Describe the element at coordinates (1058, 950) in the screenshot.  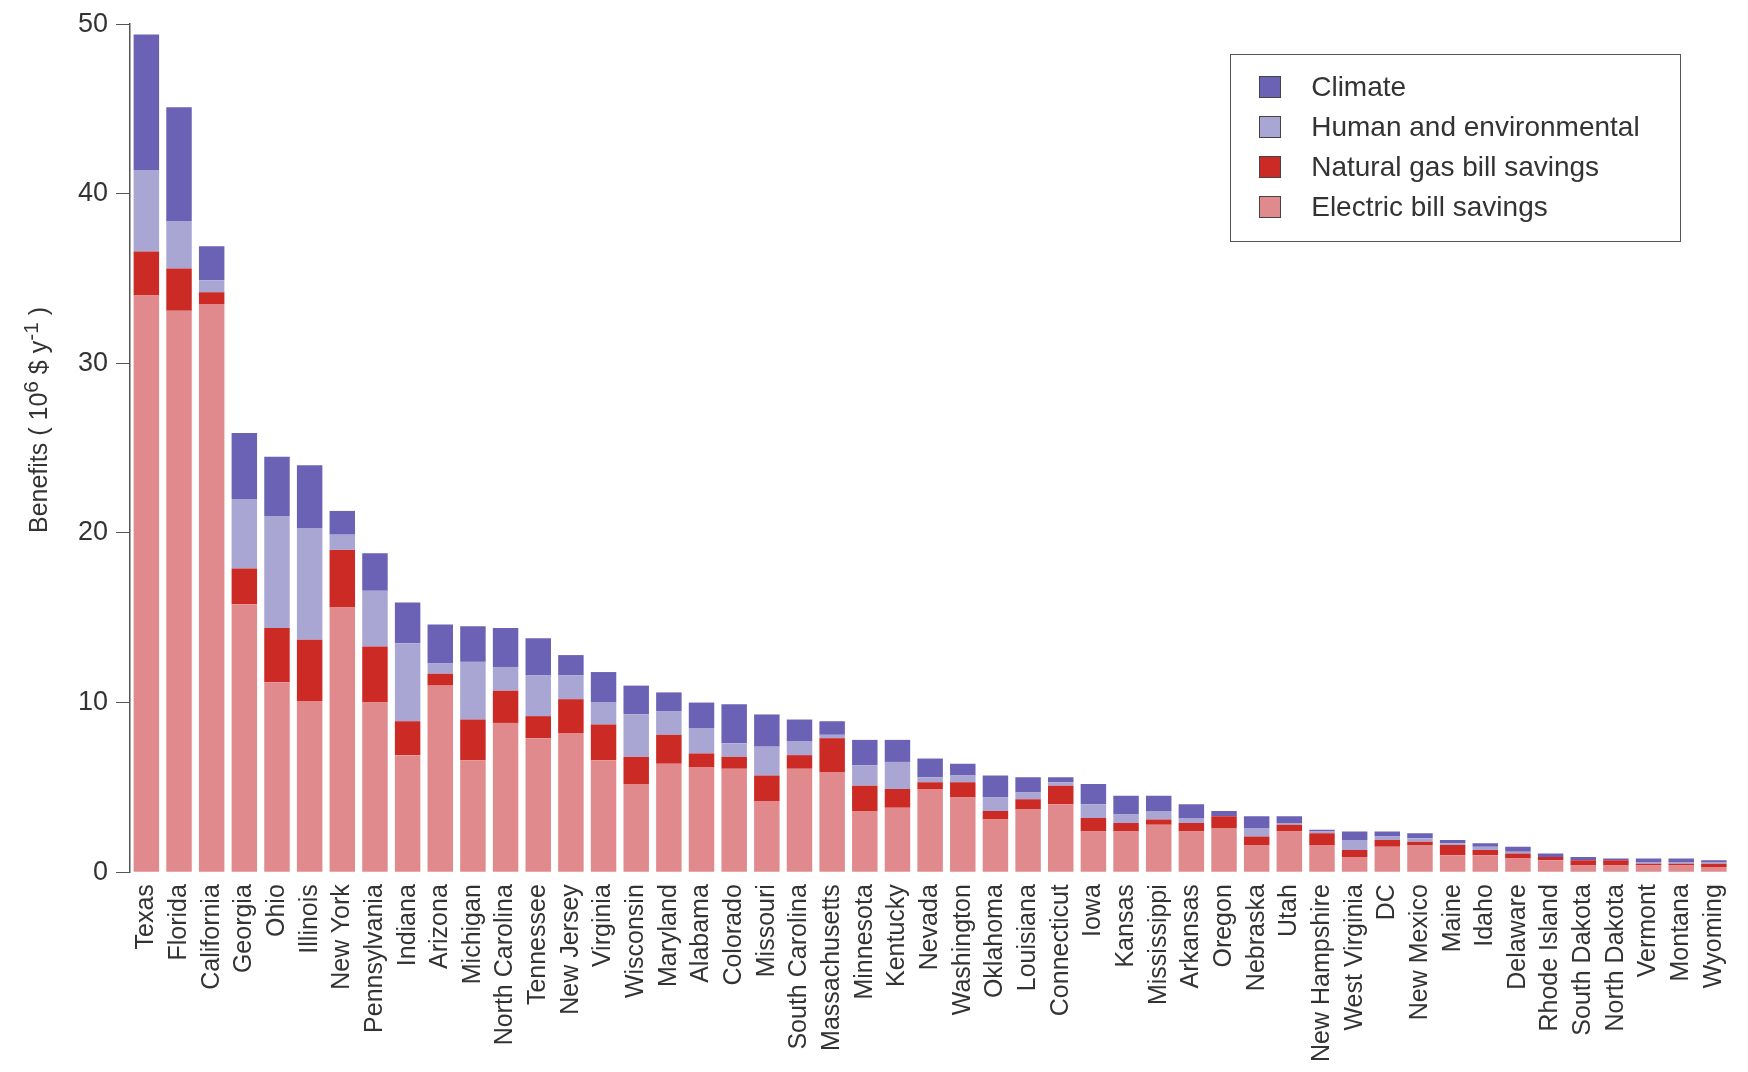
I see `x-tick-label: Connecticut` at that location.